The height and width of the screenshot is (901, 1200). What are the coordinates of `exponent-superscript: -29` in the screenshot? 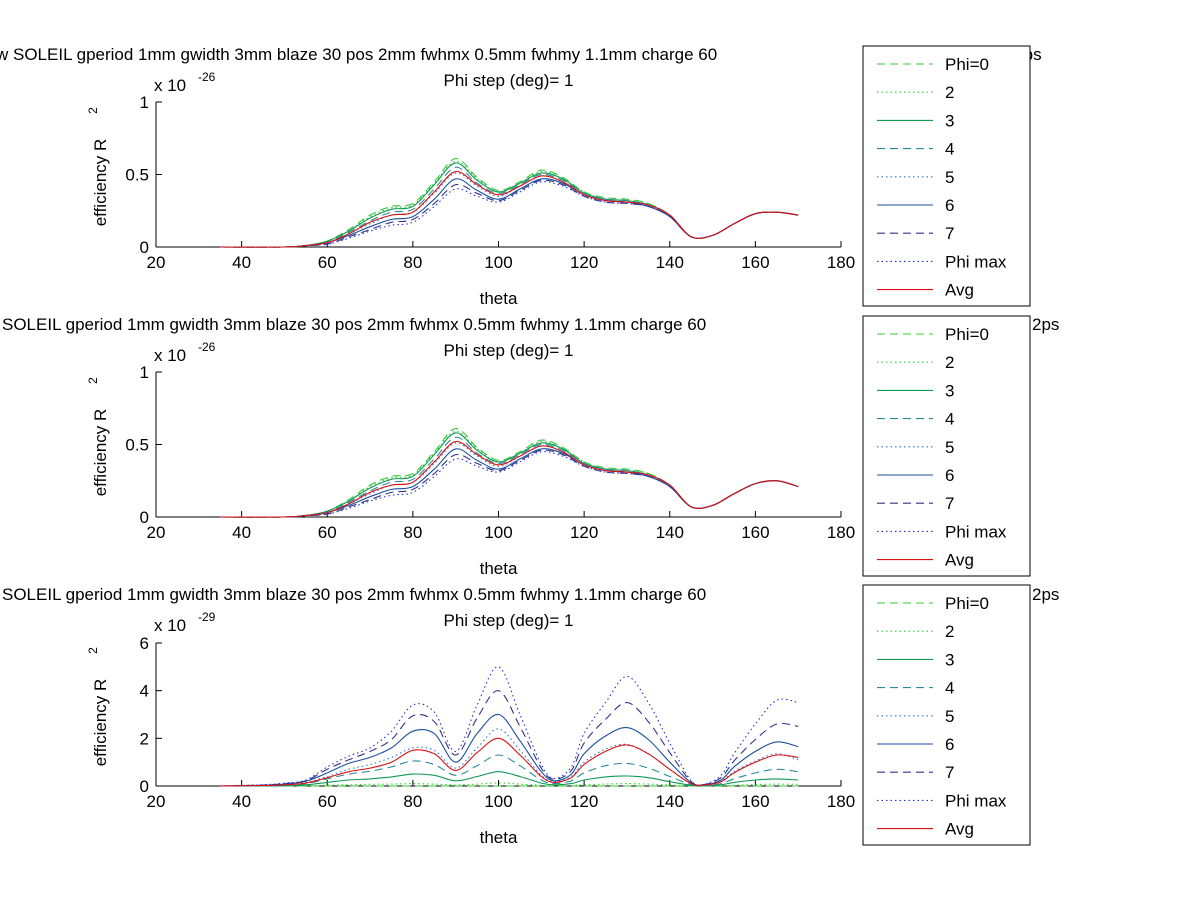 It's located at (207, 617).